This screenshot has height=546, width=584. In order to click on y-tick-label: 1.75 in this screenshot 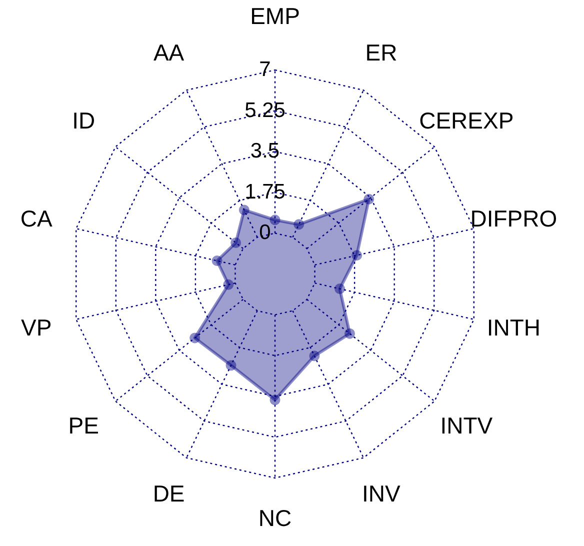, I will do `click(265, 192)`.